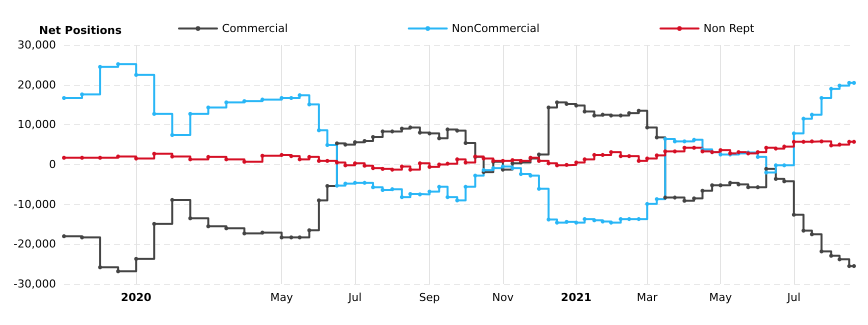 This screenshot has width=868, height=325. What do you see at coordinates (37, 85) in the screenshot?
I see `y-tick-label: 20,000` at bounding box center [37, 85].